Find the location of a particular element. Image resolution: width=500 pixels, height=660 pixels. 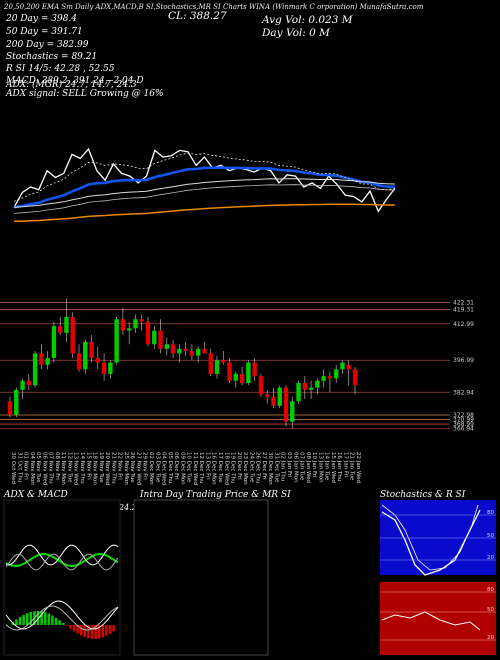

date-tick-label: 18 Dec Wed is located at coordinates (226, 468).